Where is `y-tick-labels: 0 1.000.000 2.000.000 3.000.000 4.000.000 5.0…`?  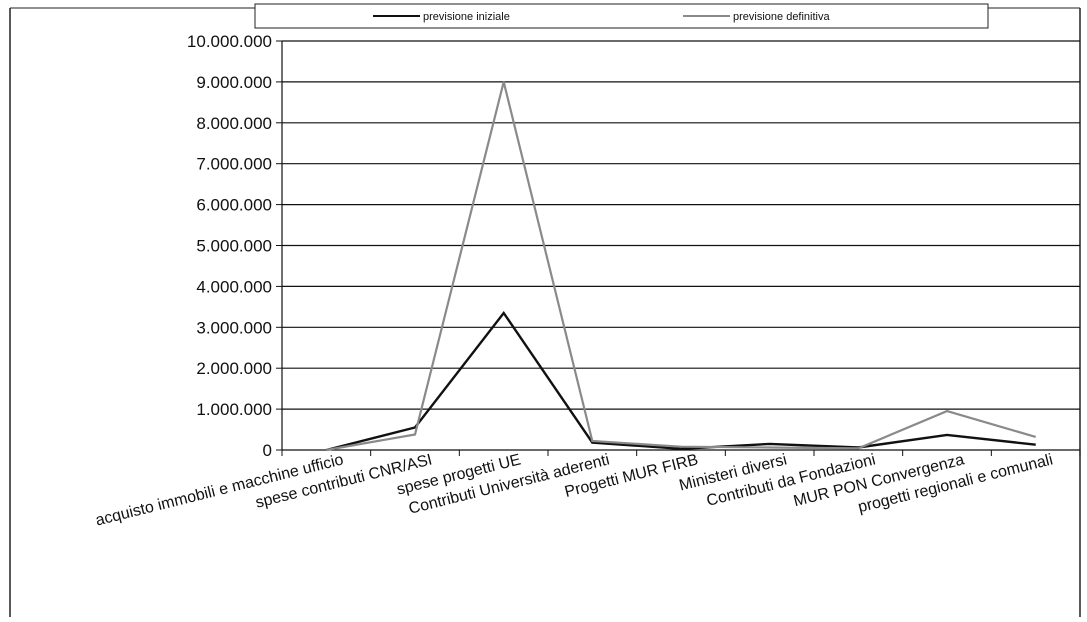
y-tick-labels: 0 1.000.000 2.000.000 3.000.000 4.000.000 5.0… is located at coordinates (229, 246).